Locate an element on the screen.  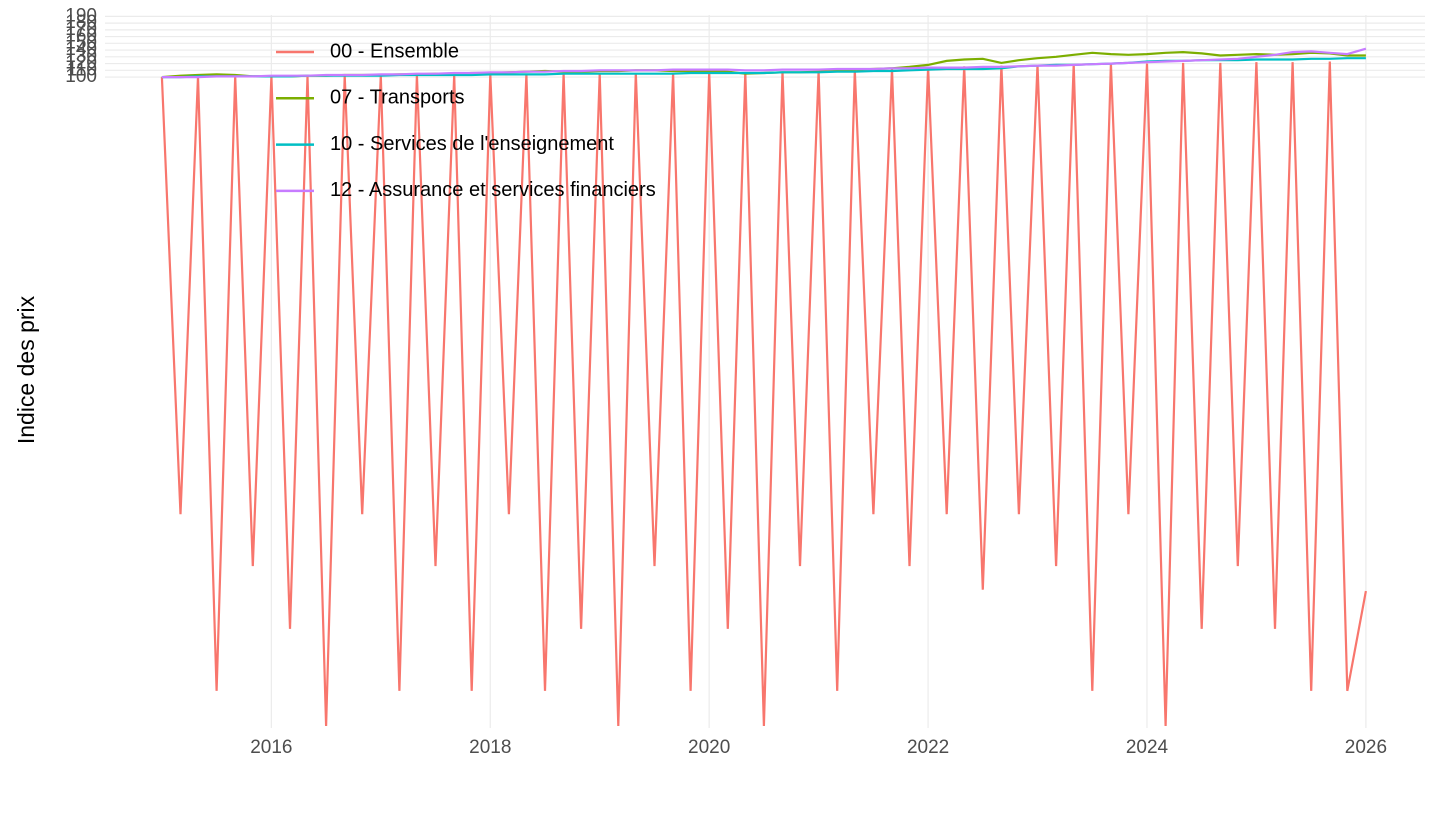
y-tick-label: 120 is located at coordinates (81, 63).